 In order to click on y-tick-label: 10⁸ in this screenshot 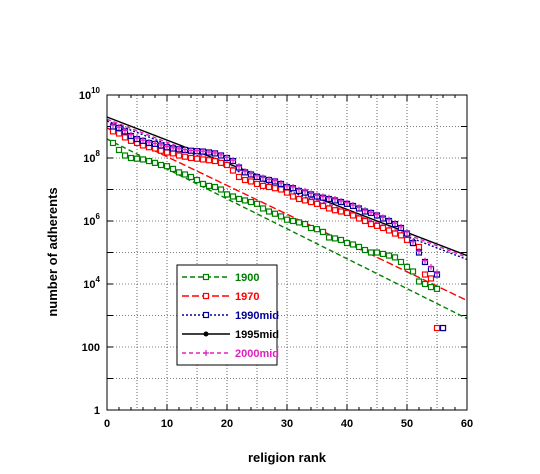, I will do `click(91, 157)`.